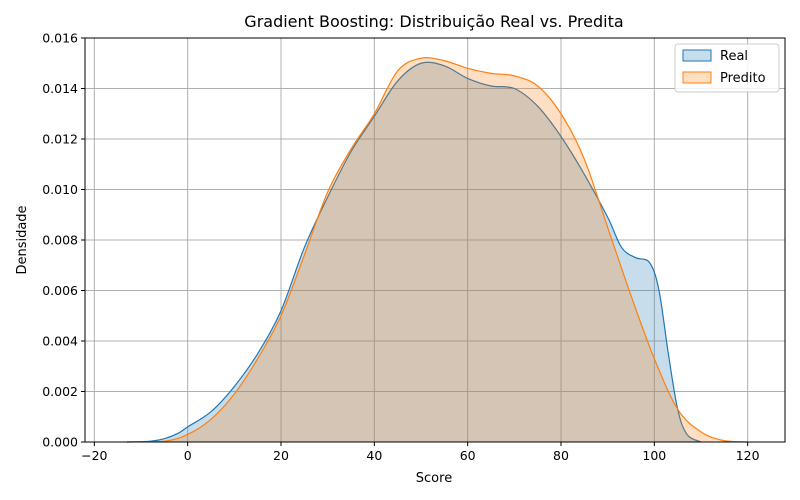  What do you see at coordinates (697, 77) in the screenshot?
I see `legend-swatch-predito` at bounding box center [697, 77].